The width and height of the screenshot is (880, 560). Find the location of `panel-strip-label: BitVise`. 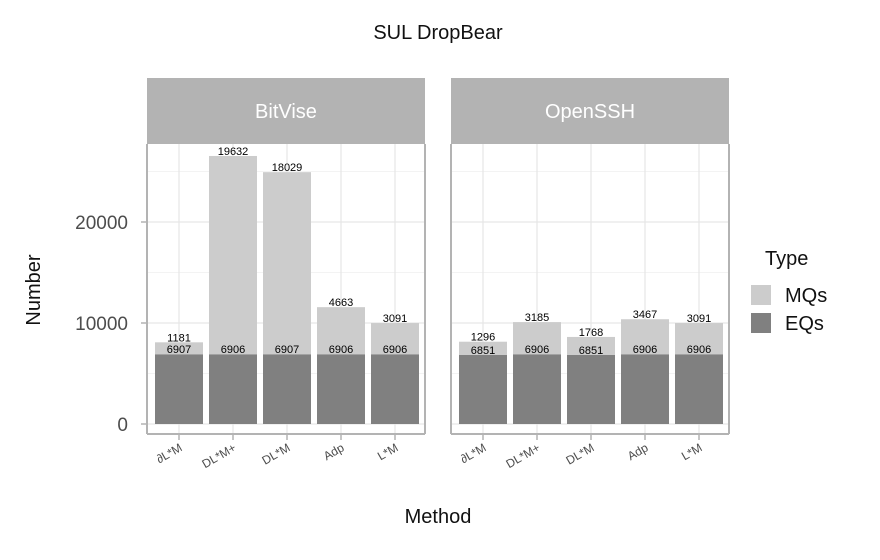

panel-strip-label: BitVise is located at coordinates (286, 112).